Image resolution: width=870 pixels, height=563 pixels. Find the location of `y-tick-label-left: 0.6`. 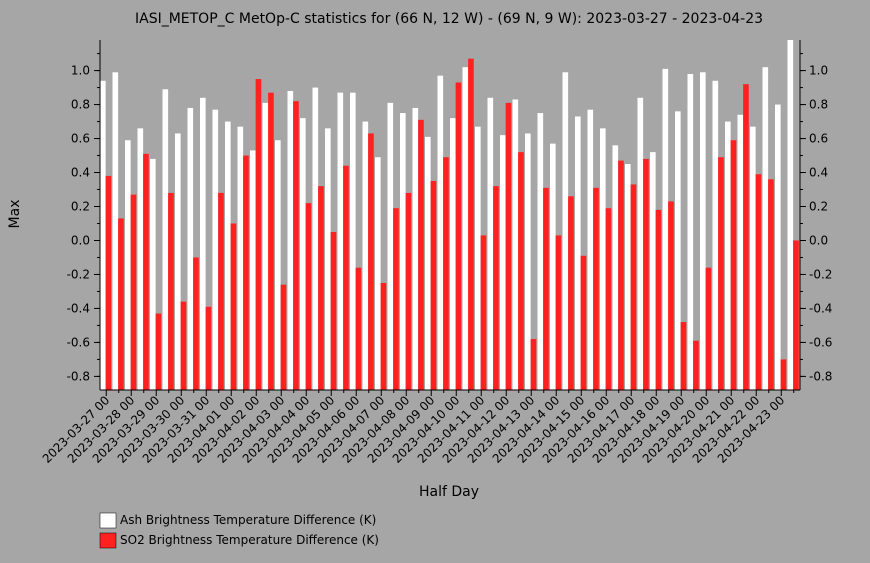

y-tick-label-left: 0.6 is located at coordinates (80, 139).